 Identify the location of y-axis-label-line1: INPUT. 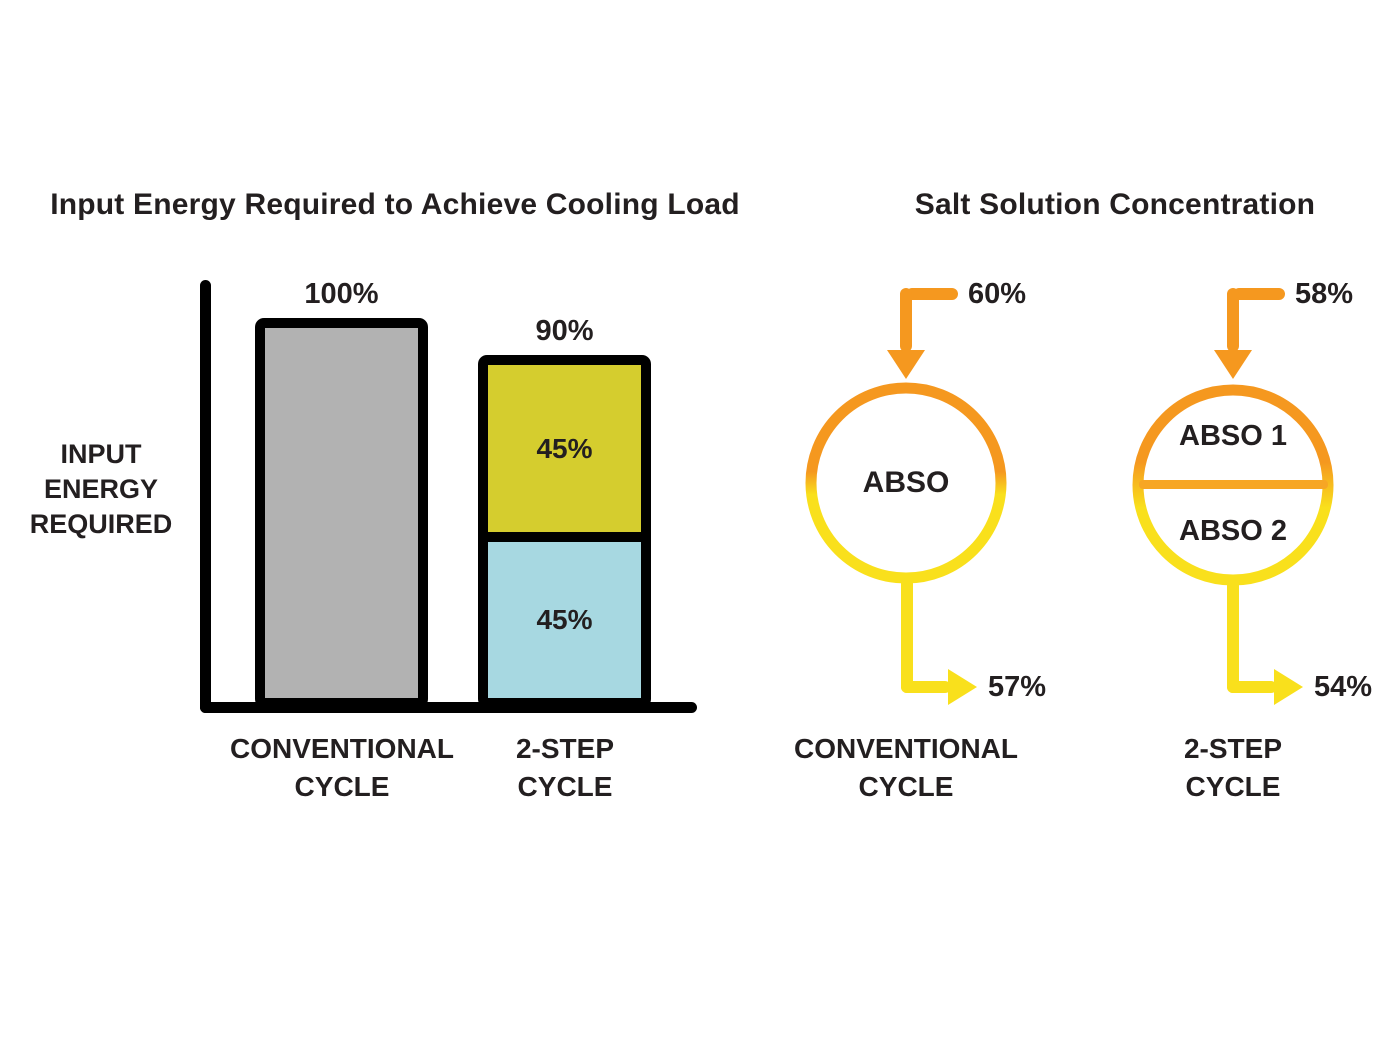
(101, 454).